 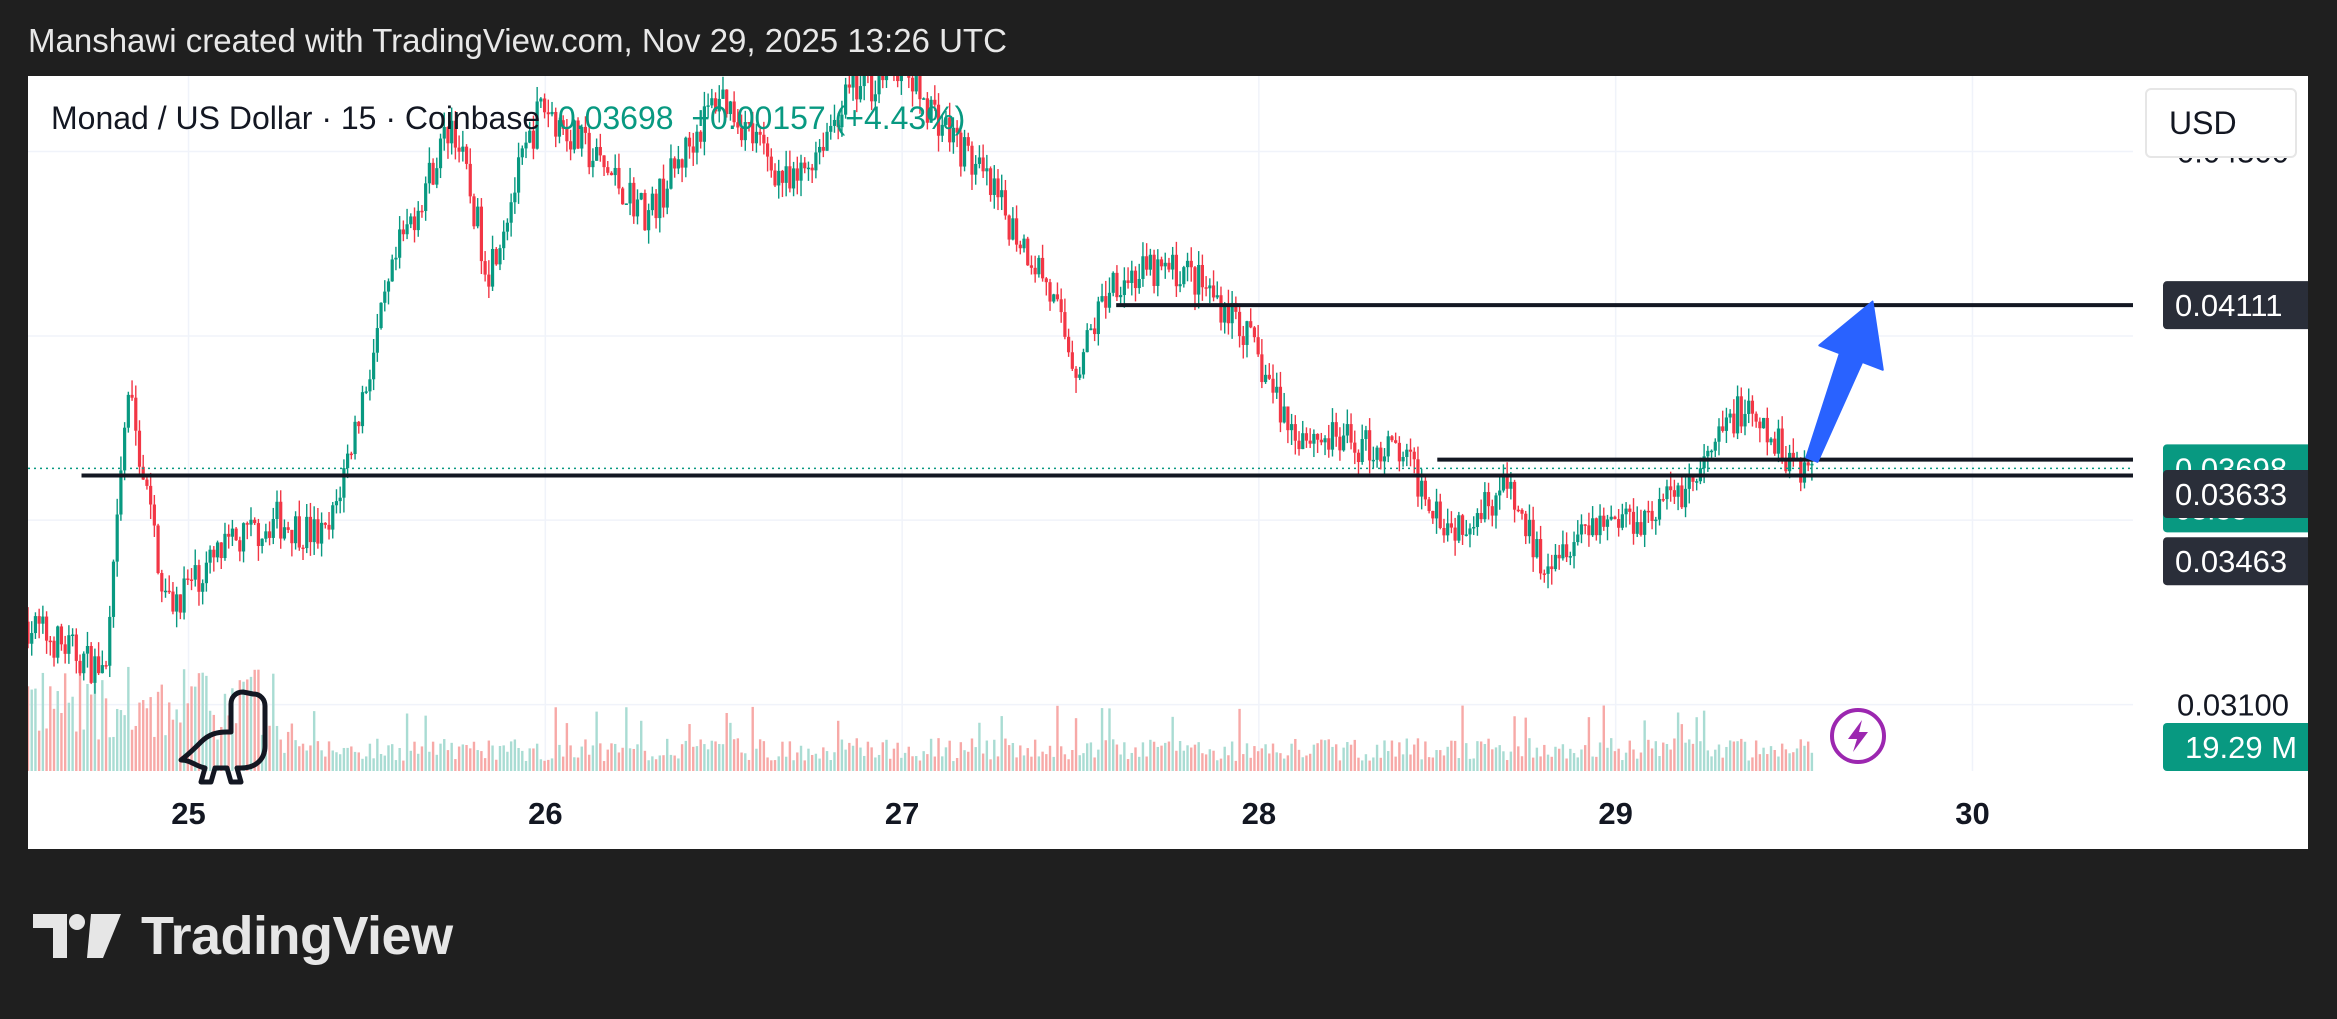 I want to click on currency-button: USD, so click(x=2221, y=123).